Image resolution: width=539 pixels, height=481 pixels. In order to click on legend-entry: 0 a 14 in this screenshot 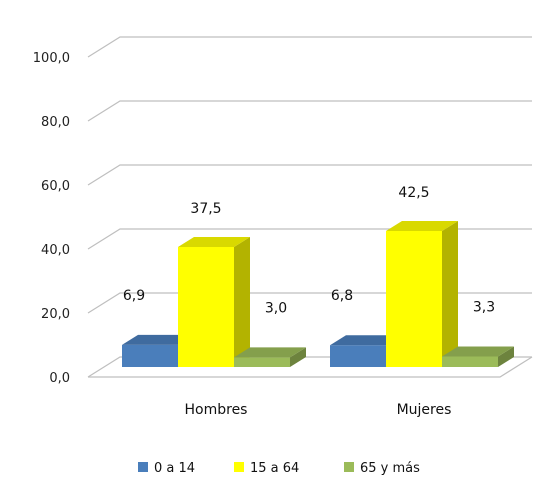, I will do `click(166, 468)`.